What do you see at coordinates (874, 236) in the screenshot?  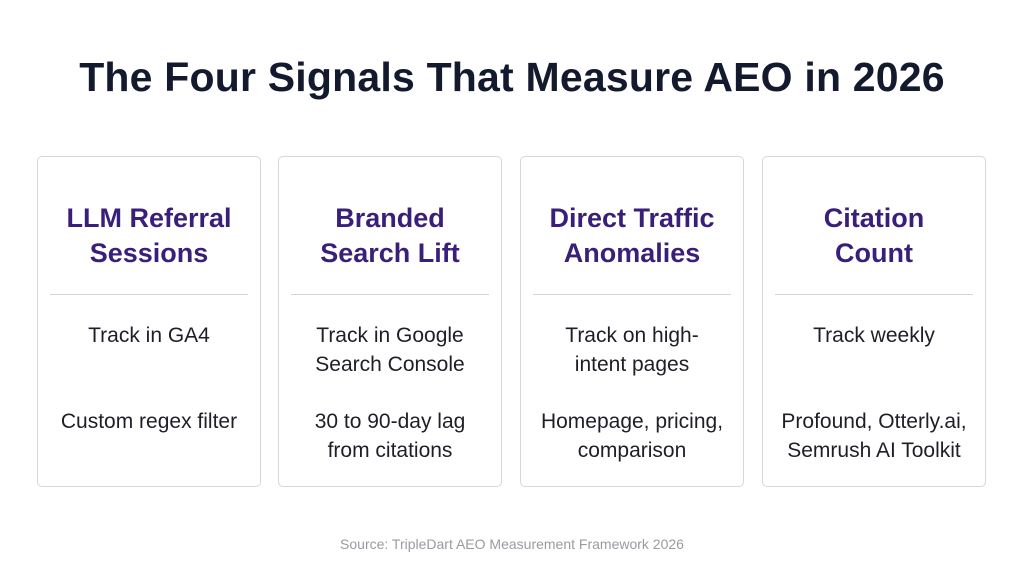 I see `card-title: Citation Count` at bounding box center [874, 236].